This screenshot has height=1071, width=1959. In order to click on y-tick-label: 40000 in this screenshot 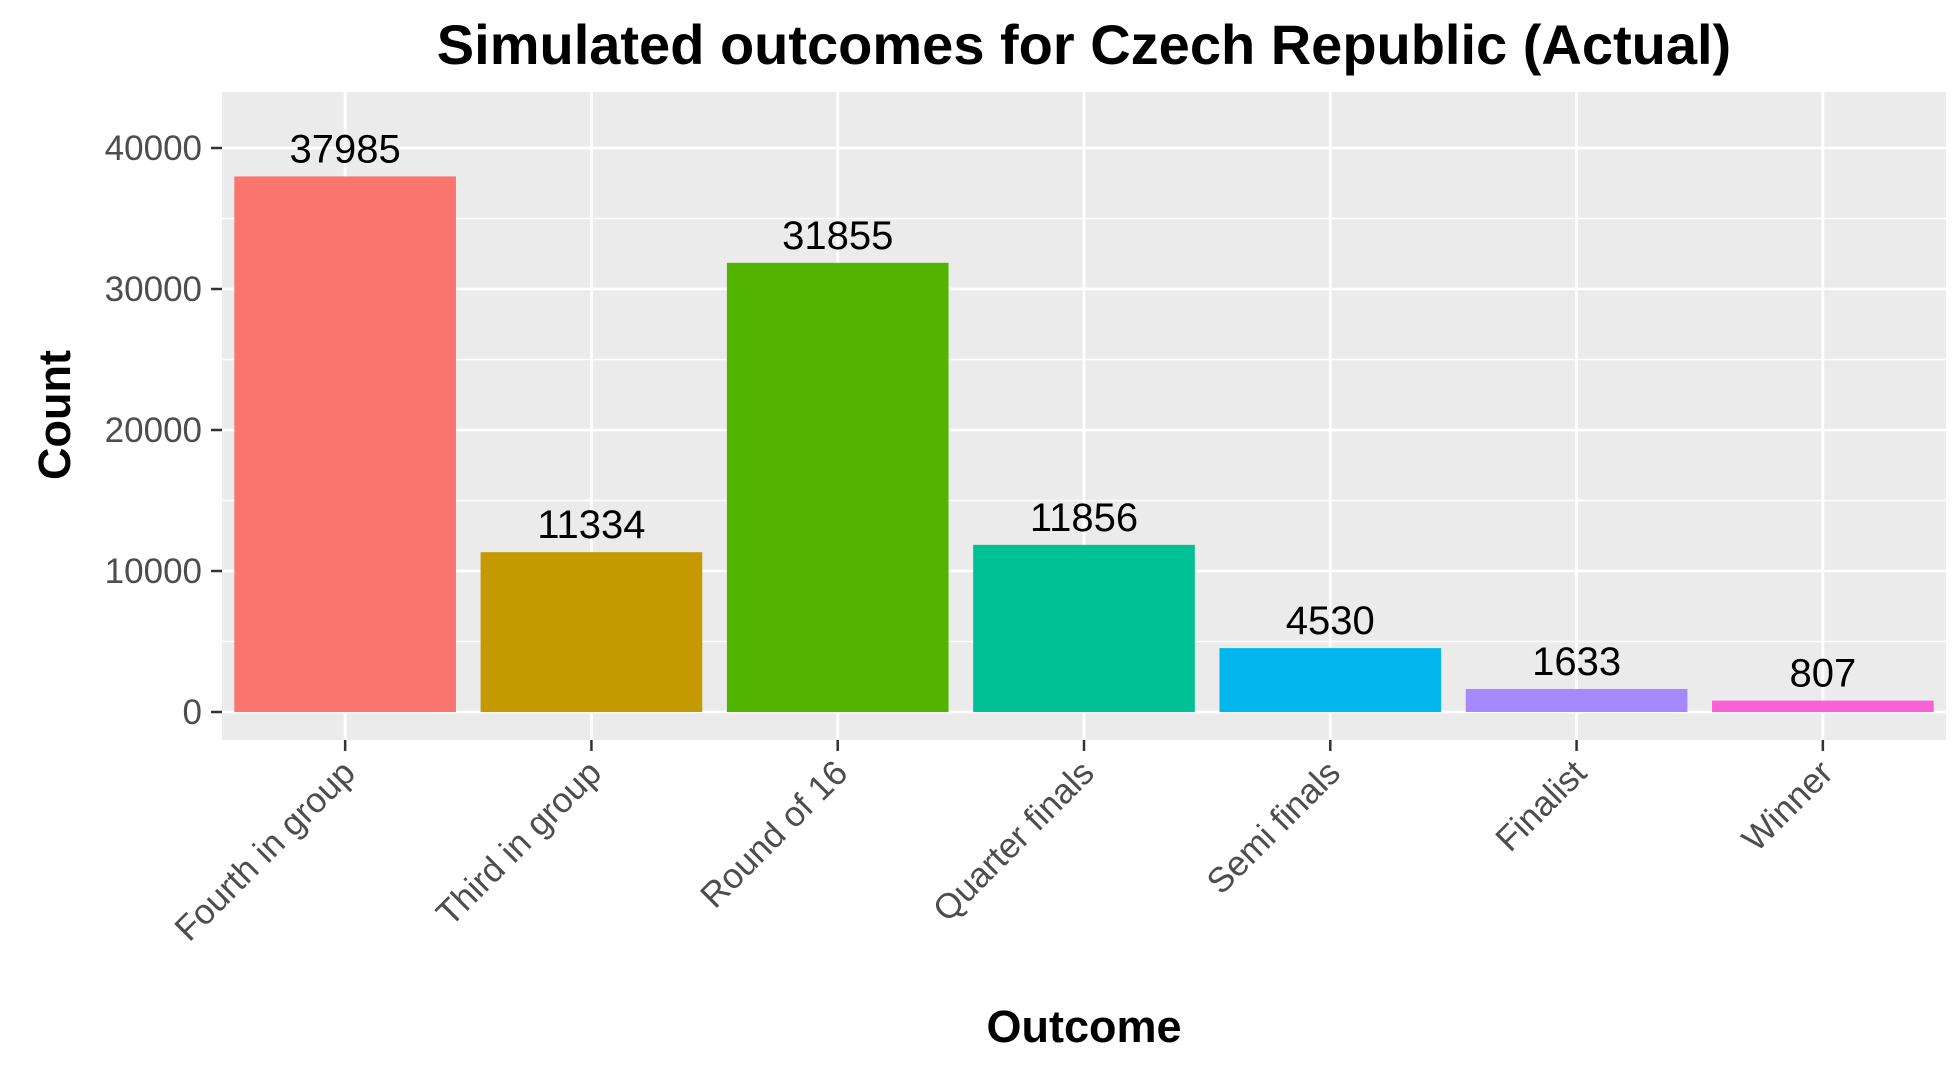, I will do `click(153, 148)`.